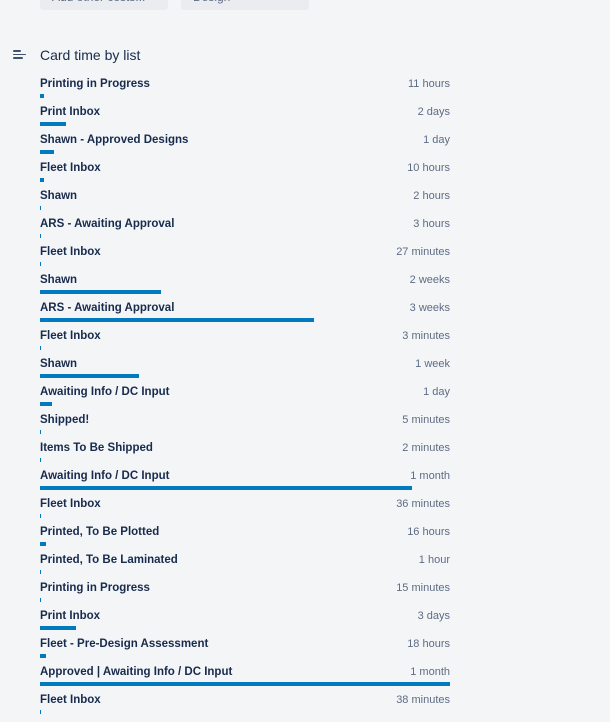 The width and height of the screenshot is (610, 722). I want to click on list-duration: 5 minutes, so click(426, 420).